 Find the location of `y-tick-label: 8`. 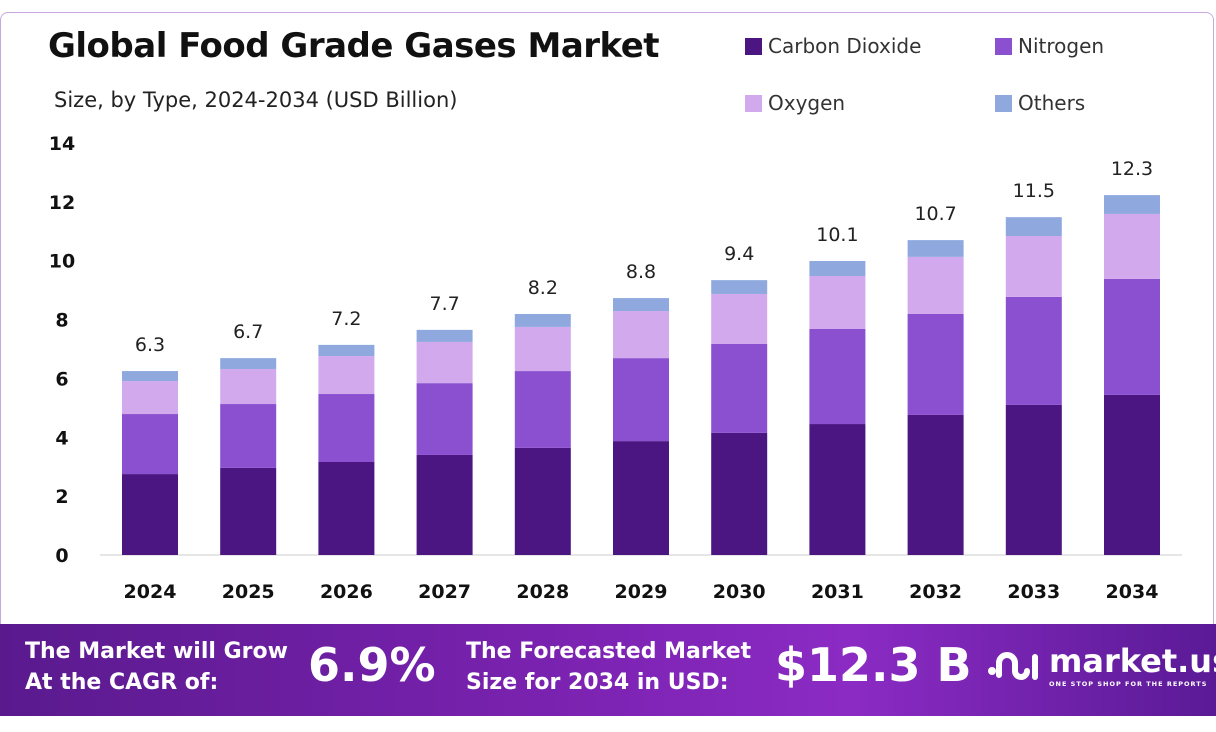

y-tick-label: 8 is located at coordinates (61, 321).